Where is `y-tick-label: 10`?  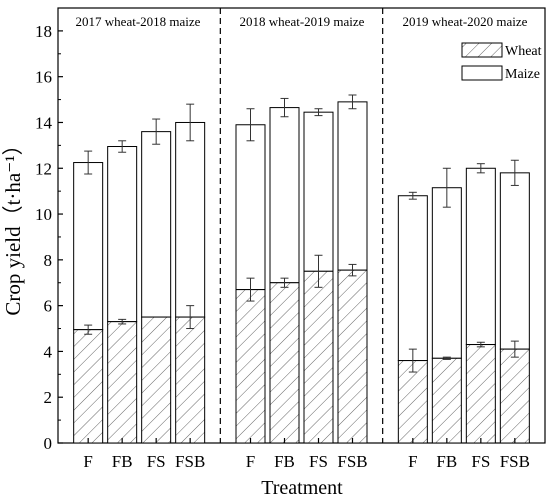 y-tick-label: 10 is located at coordinates (43, 214).